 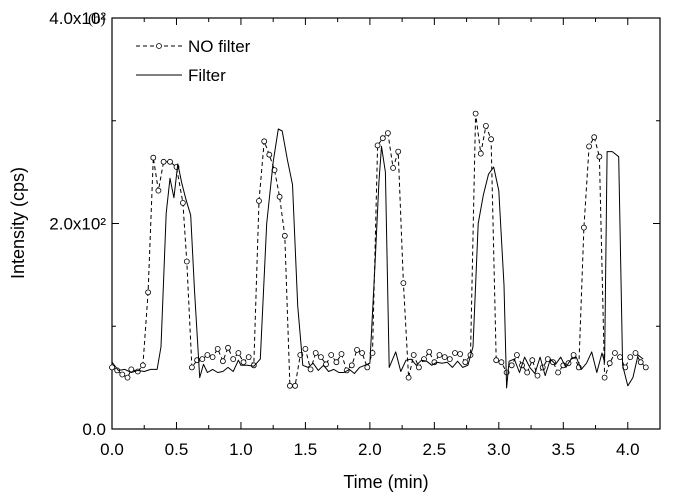 I want to click on y-tick-label: 0.0, so click(x=94, y=429).